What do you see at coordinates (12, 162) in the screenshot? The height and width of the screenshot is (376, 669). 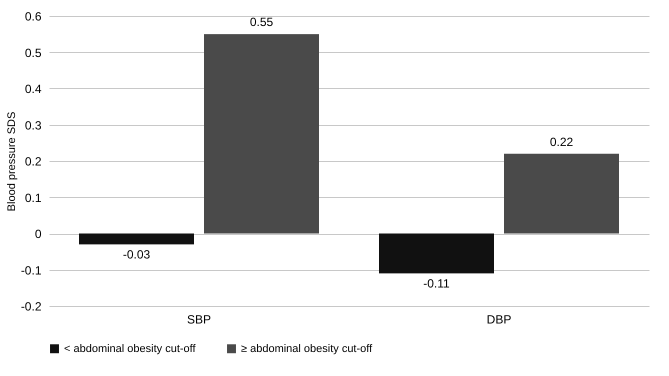 I see `y-axis-title: Blood pressure SDS` at bounding box center [12, 162].